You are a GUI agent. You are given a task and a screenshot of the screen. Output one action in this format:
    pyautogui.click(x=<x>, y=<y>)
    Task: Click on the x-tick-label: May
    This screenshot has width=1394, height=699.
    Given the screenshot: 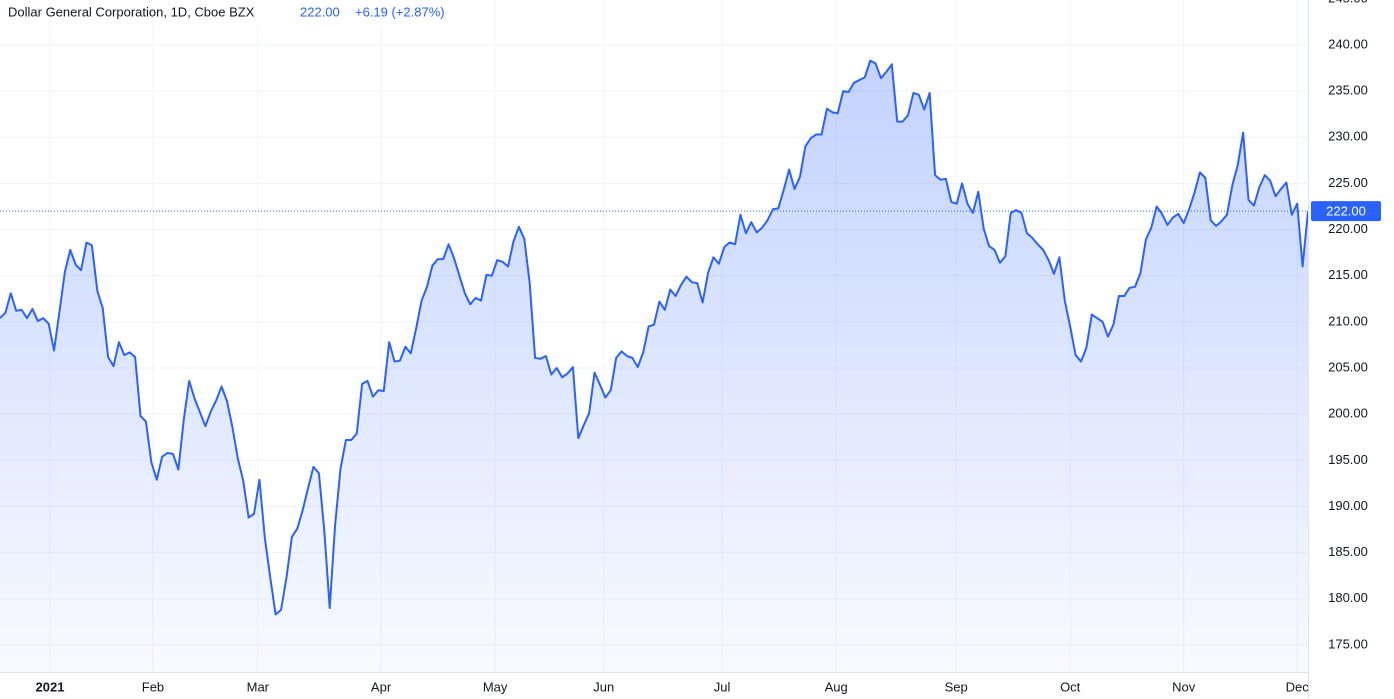 What is the action you would take?
    pyautogui.click(x=495, y=686)
    